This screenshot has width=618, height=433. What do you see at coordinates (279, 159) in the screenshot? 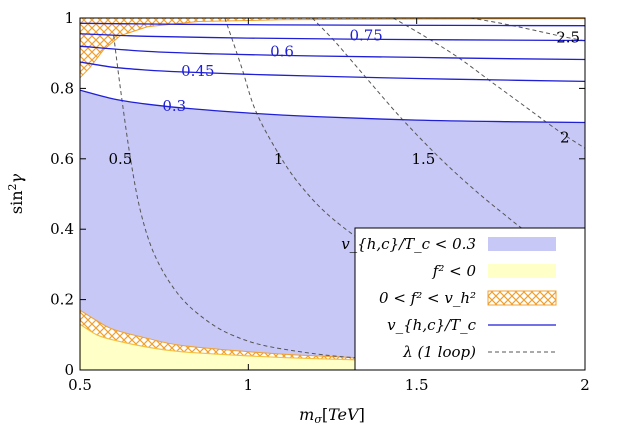
I see `lambda-label-1: 1` at bounding box center [279, 159].